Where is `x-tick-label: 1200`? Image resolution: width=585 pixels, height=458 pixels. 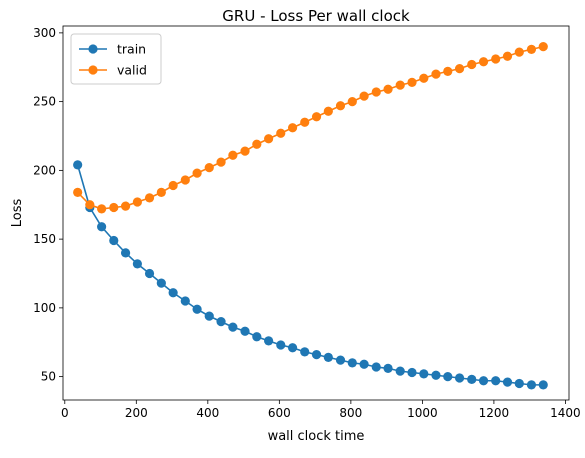
x-tick-label: 1200 is located at coordinates (494, 413).